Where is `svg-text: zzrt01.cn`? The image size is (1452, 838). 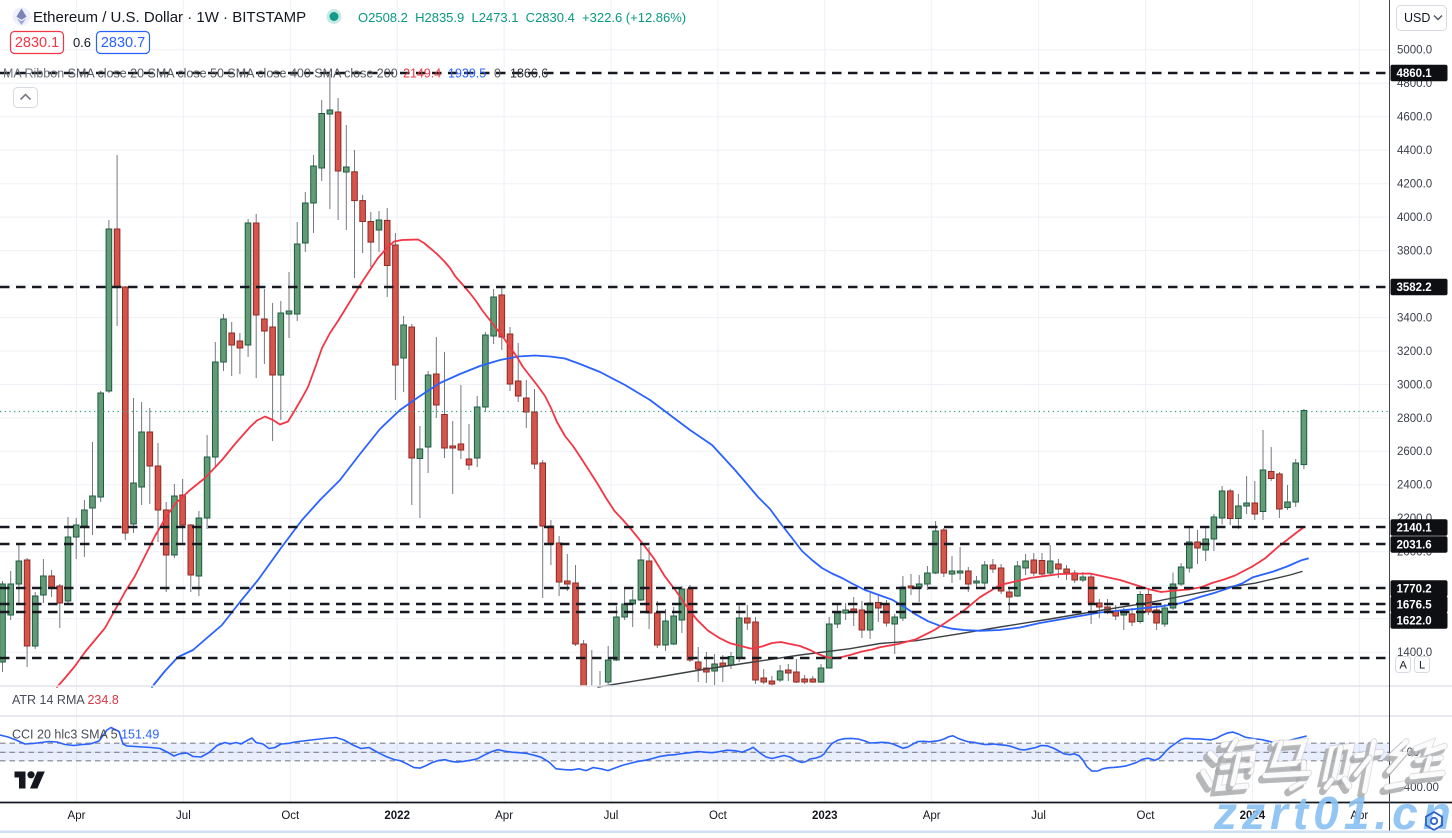
svg-text: zzrt01.cn is located at coordinates (1332, 810).